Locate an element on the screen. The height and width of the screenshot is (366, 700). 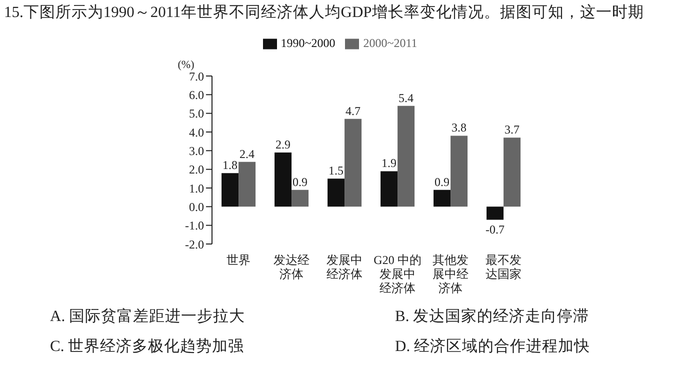
data-label: 3.7 is located at coordinates (512, 129).